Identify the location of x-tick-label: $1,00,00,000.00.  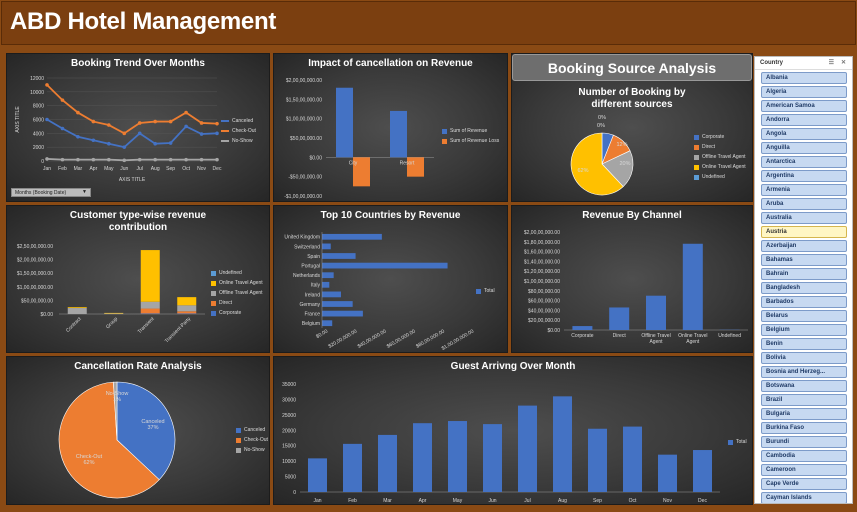
(458, 339).